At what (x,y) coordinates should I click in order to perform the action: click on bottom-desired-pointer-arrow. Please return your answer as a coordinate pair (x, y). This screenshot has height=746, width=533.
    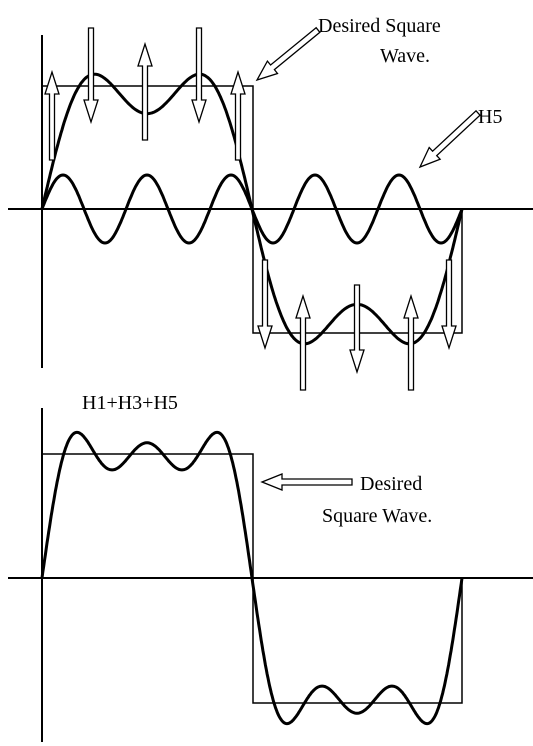
    Looking at the image, I should click on (306, 482).